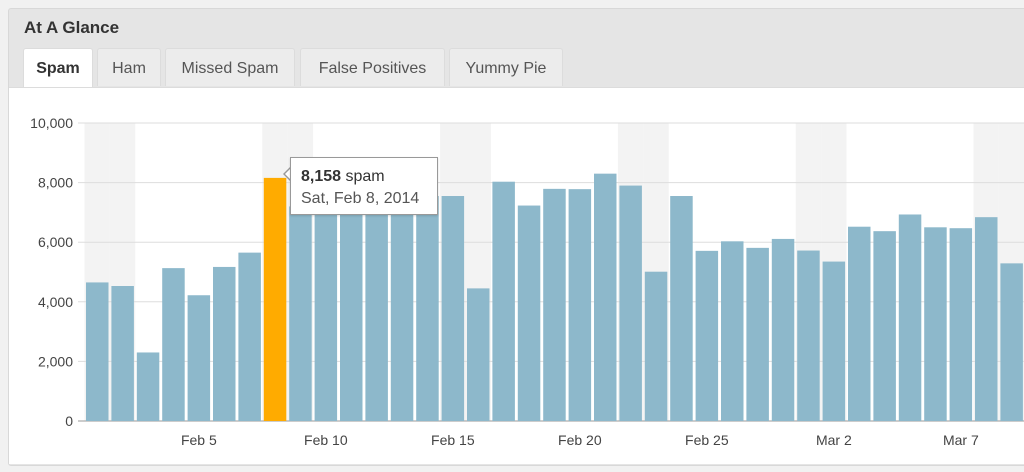 The width and height of the screenshot is (1024, 472). I want to click on x-axis-ticks: Feb 5 Feb 10 Feb 15 Feb 20 Feb 25 Mar 2 Mar 7, so click(580, 440).